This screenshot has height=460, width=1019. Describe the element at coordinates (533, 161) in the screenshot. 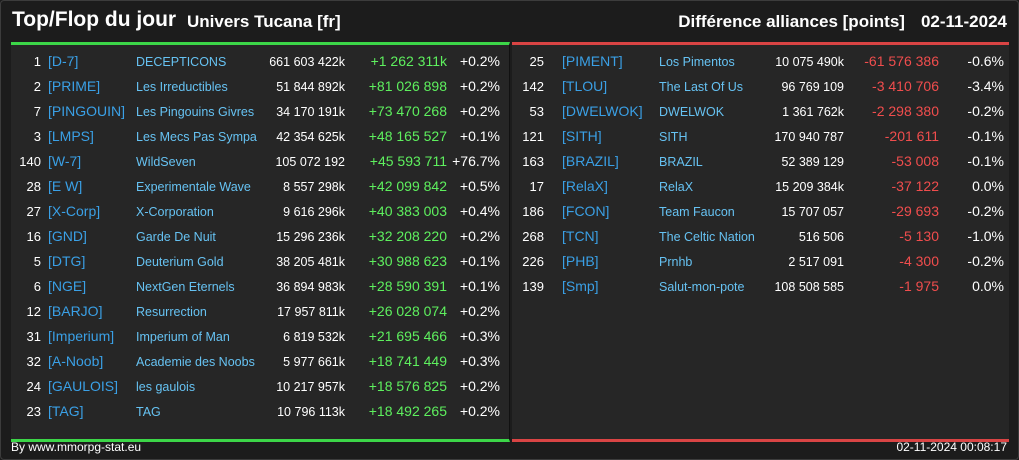

I see `alliance-rank: 163` at that location.